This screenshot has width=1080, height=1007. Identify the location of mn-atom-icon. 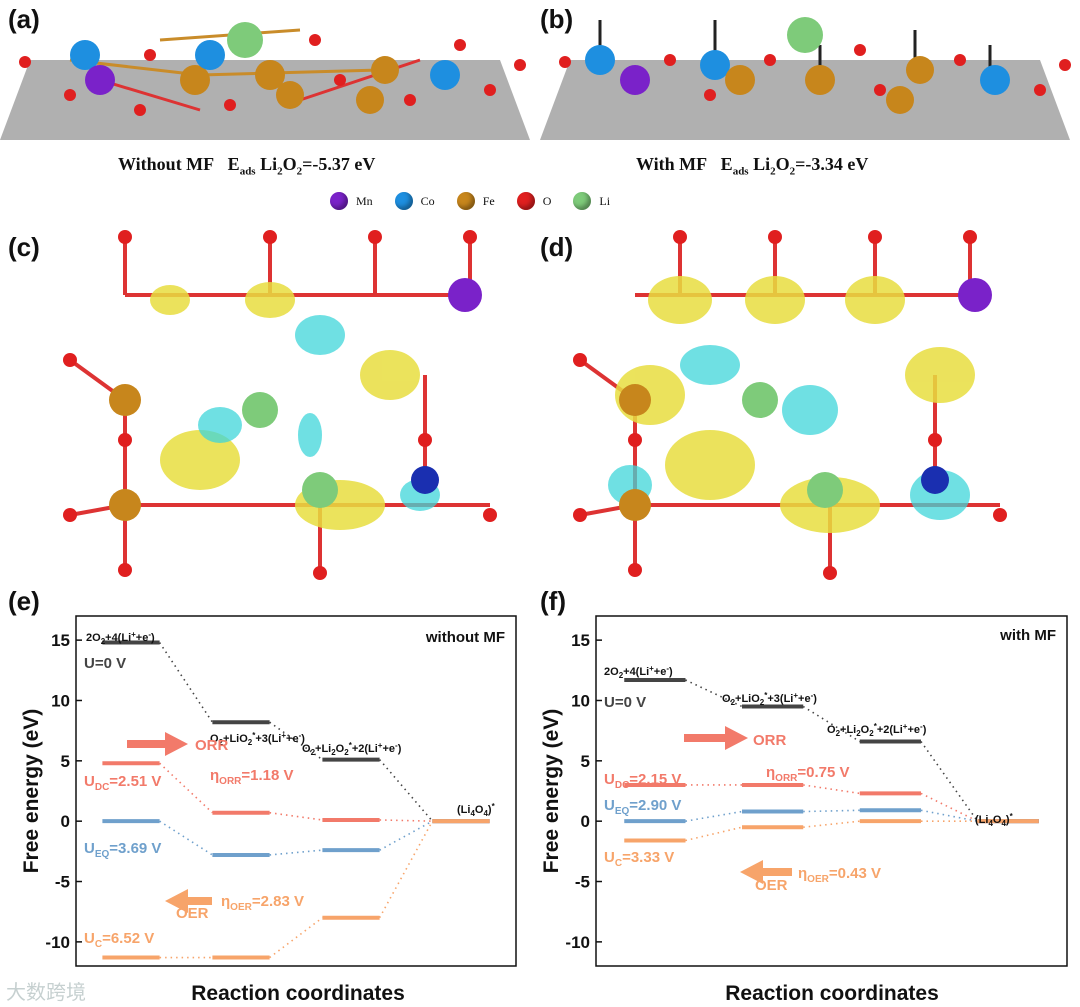
(339, 201).